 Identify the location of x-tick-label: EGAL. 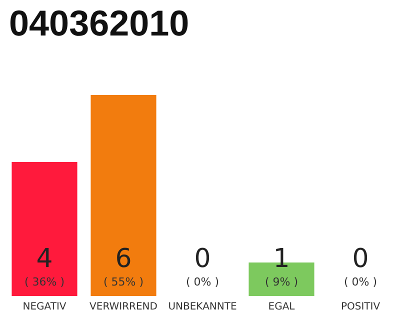
(282, 307).